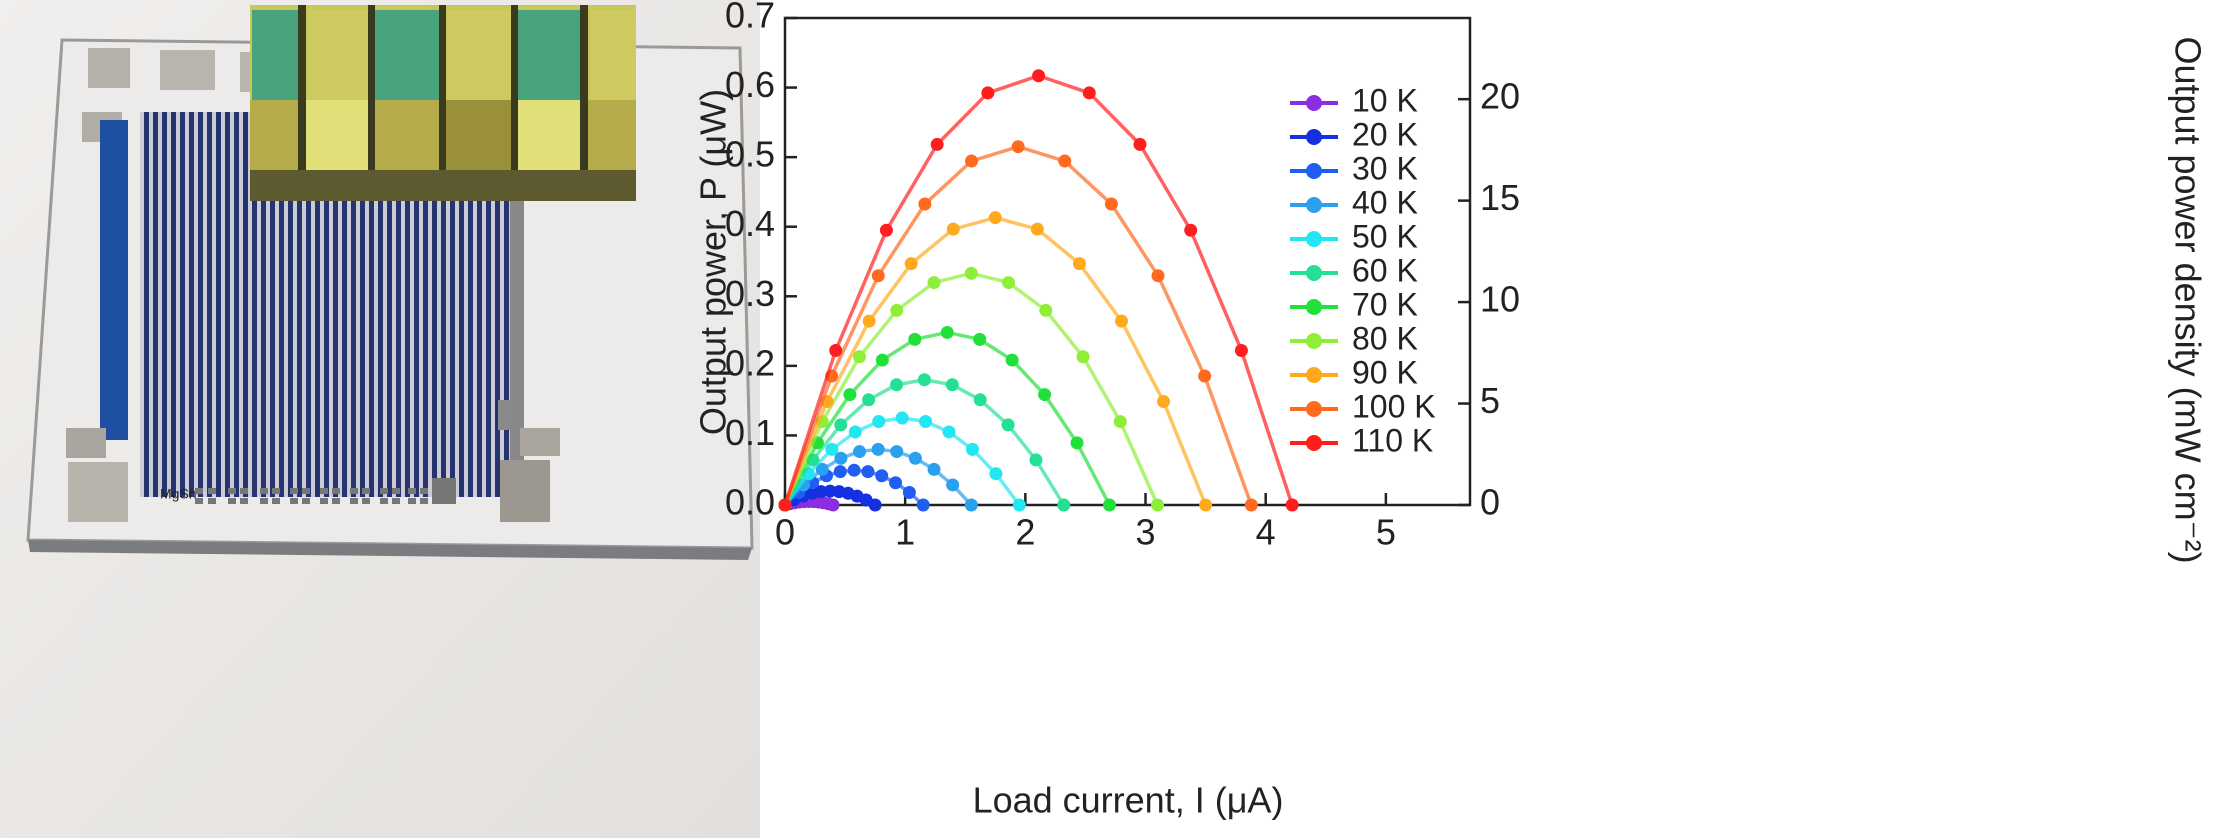  What do you see at coordinates (750, 84) in the screenshot?
I see `y-tick-label: 0.6` at bounding box center [750, 84].